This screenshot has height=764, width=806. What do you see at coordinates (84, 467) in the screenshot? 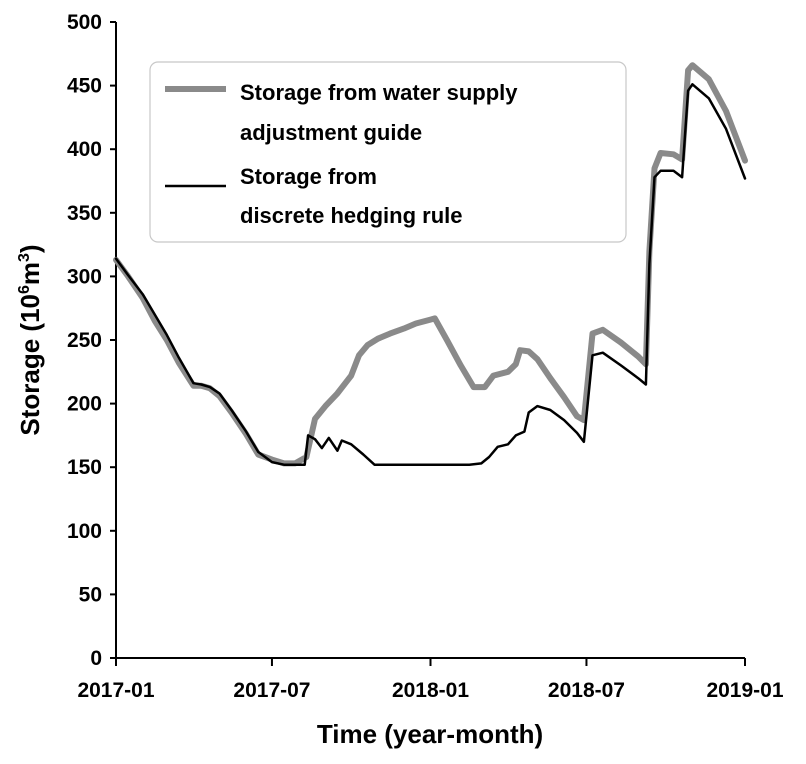
I see `y-tick-label: 150` at bounding box center [84, 467].